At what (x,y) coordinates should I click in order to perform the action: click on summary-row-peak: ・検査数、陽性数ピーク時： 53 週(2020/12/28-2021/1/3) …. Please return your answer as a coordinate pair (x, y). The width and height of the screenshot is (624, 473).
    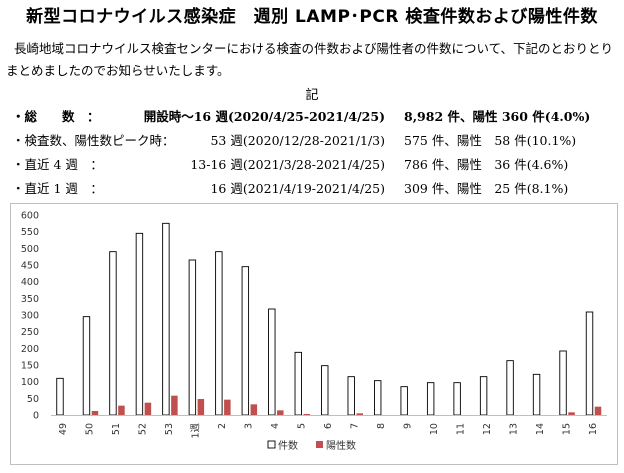
    Looking at the image, I should click on (312, 140).